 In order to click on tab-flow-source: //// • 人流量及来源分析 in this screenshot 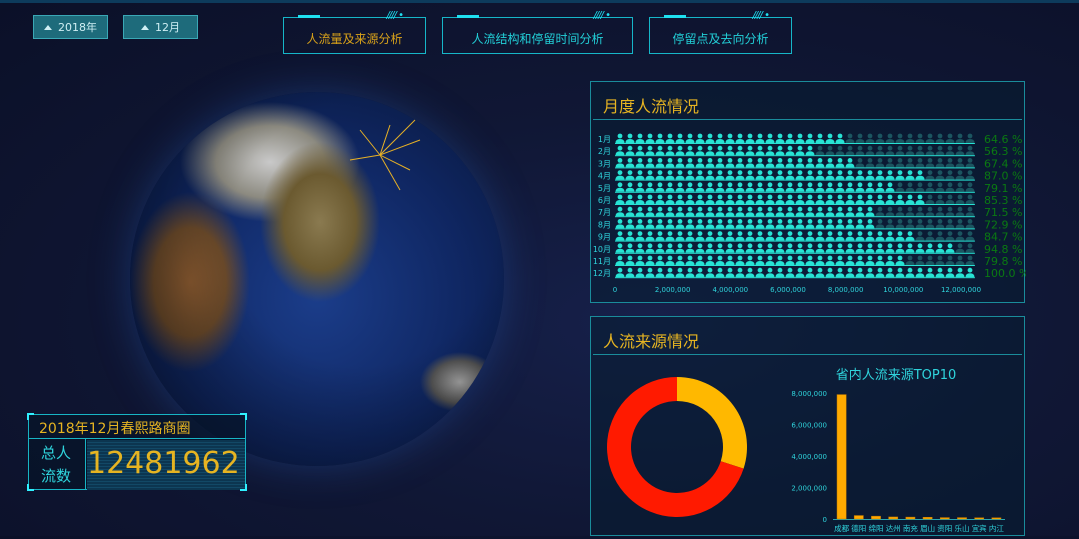, I will do `click(354, 32)`.